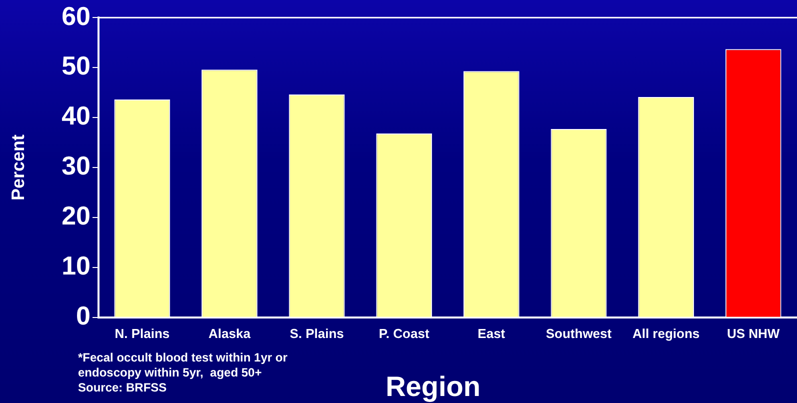 The width and height of the screenshot is (797, 403). What do you see at coordinates (76, 15) in the screenshot?
I see `y-tick-label: 60` at bounding box center [76, 15].